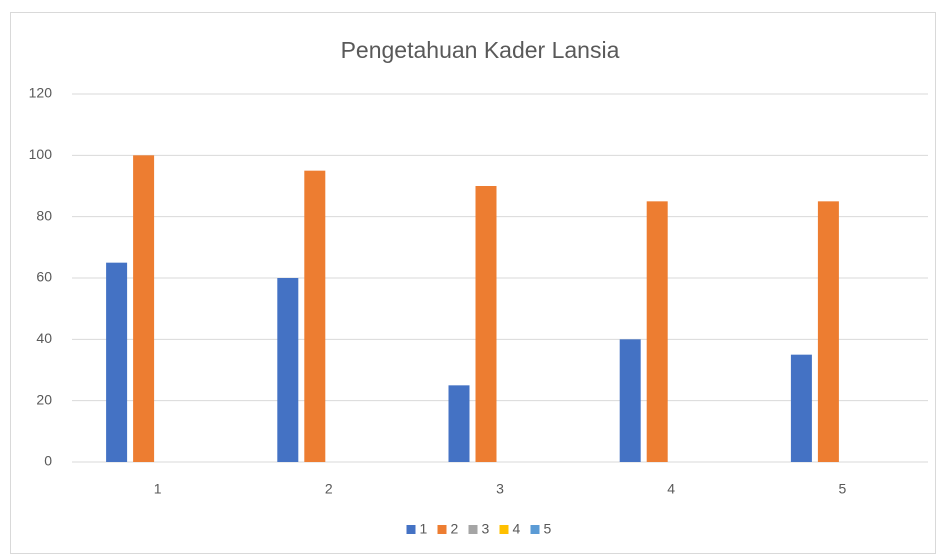 This screenshot has height=559, width=937. Describe the element at coordinates (44, 215) in the screenshot. I see `y-tick-label: 80` at that location.